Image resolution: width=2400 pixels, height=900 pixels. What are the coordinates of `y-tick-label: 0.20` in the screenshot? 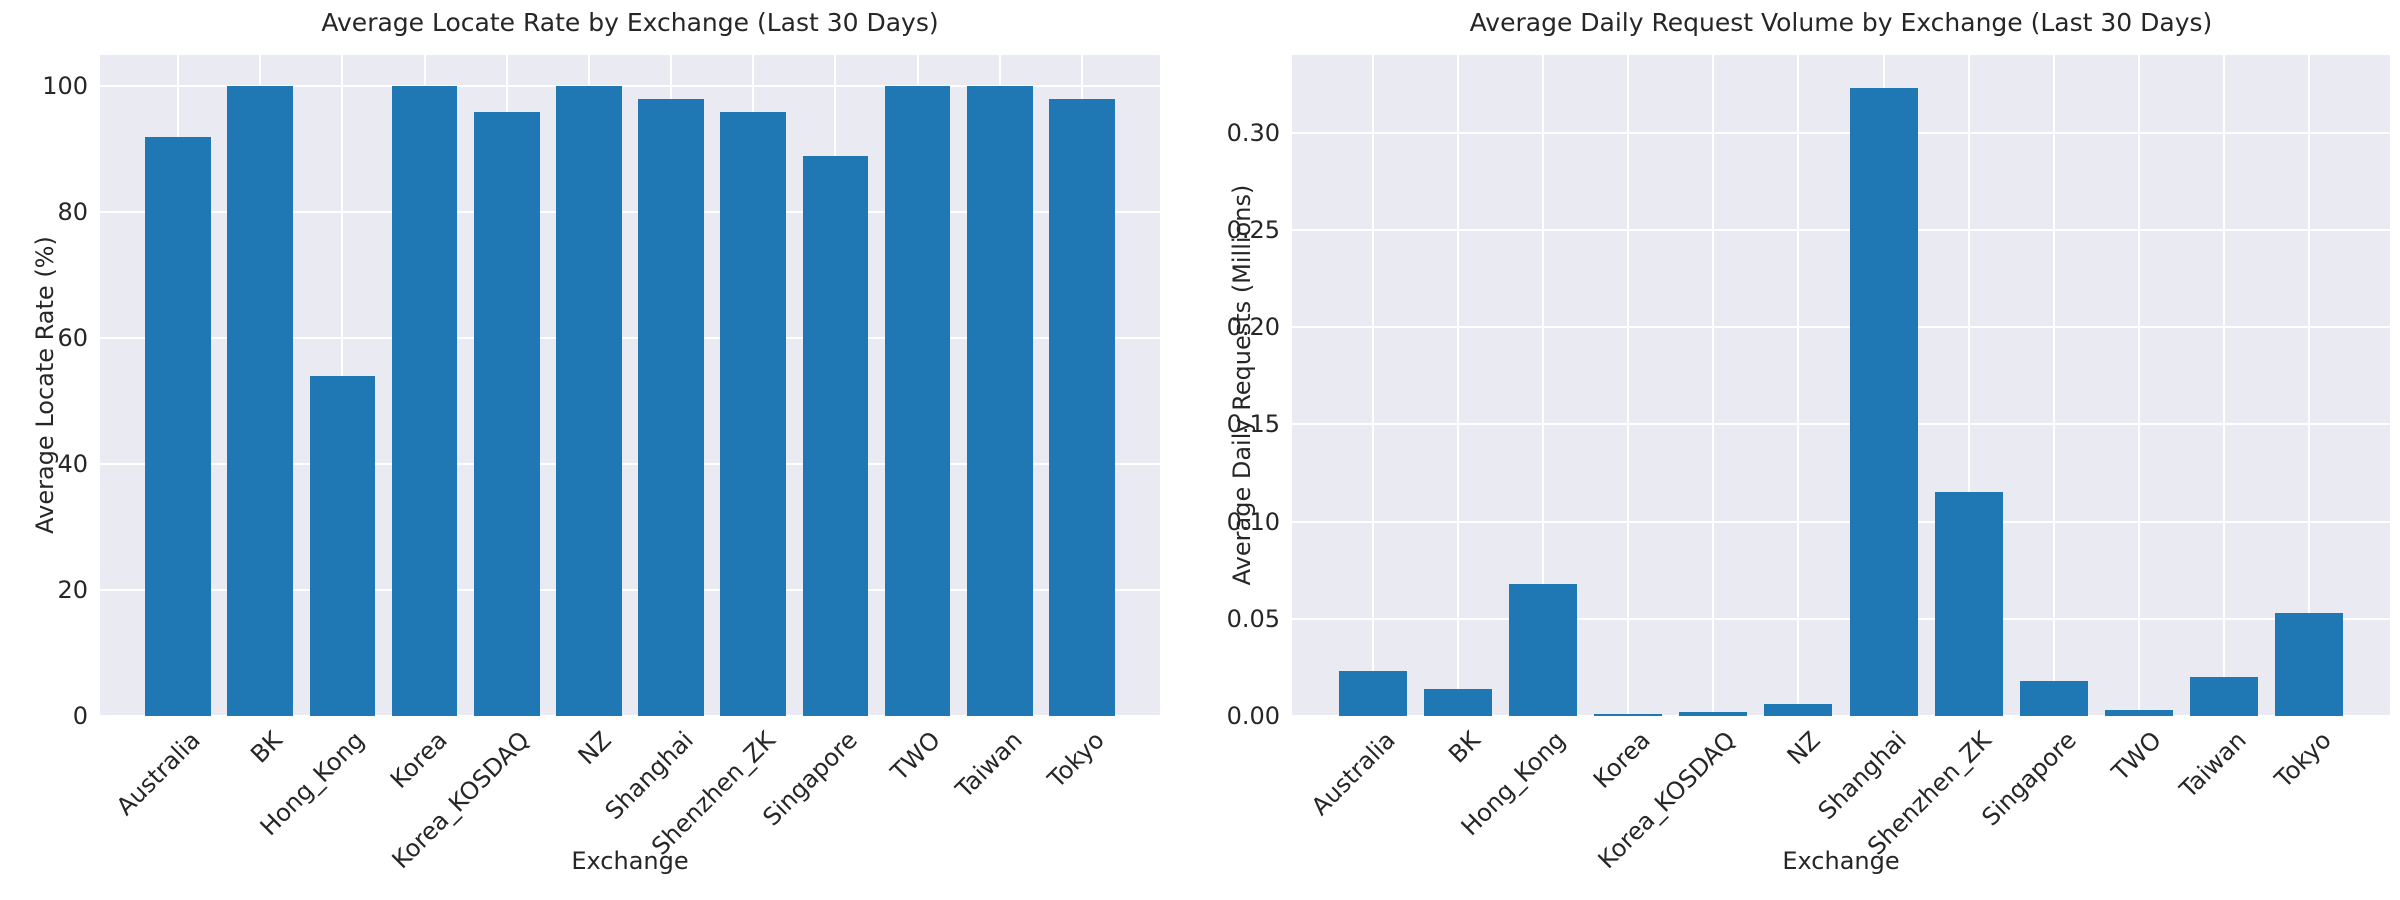 It's located at (1253, 327).